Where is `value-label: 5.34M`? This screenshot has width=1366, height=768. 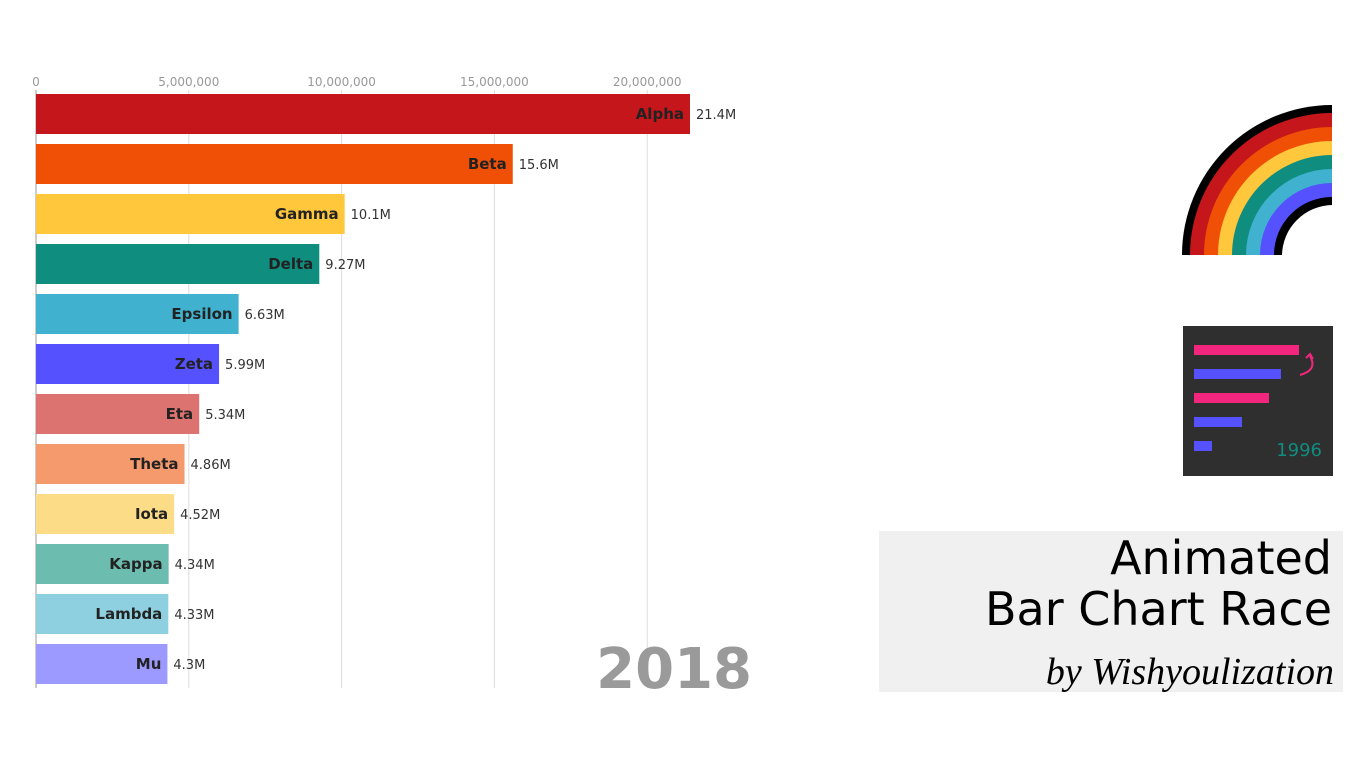 value-label: 5.34M is located at coordinates (225, 415).